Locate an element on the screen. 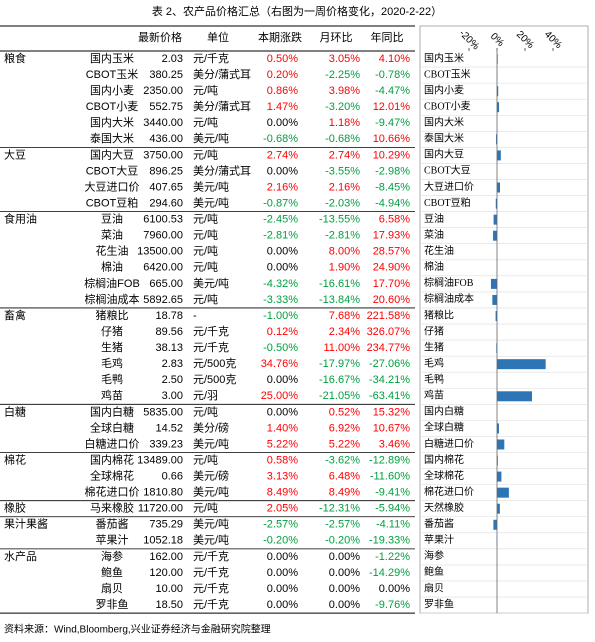 Image resolution: width=595 pixels, height=642 pixels. category-label: 毛鸡 is located at coordinates (434, 362).